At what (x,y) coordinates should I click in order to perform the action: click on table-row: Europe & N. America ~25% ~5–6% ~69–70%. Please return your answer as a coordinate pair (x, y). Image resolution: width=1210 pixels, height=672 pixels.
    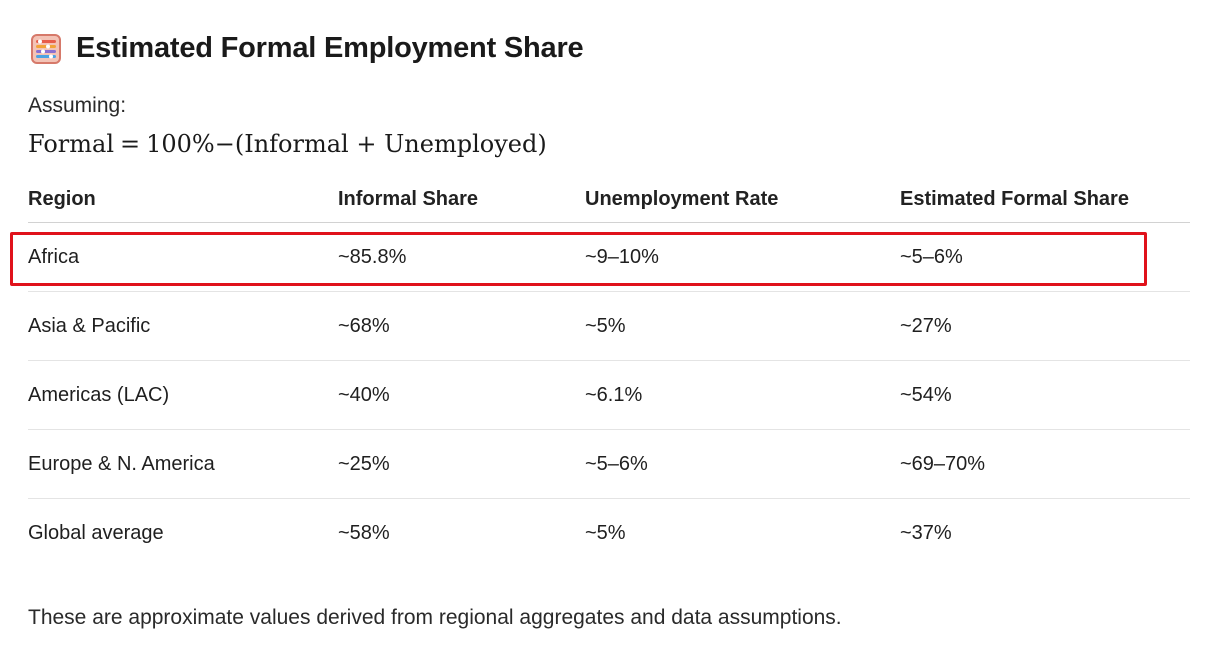
    Looking at the image, I should click on (609, 464).